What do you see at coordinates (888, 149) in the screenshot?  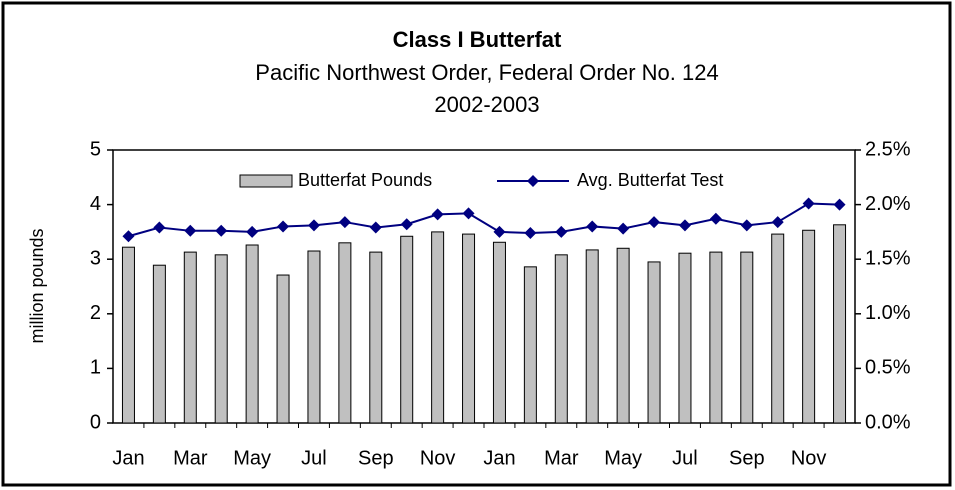 I see `y2-tick-label: 2.5%` at bounding box center [888, 149].